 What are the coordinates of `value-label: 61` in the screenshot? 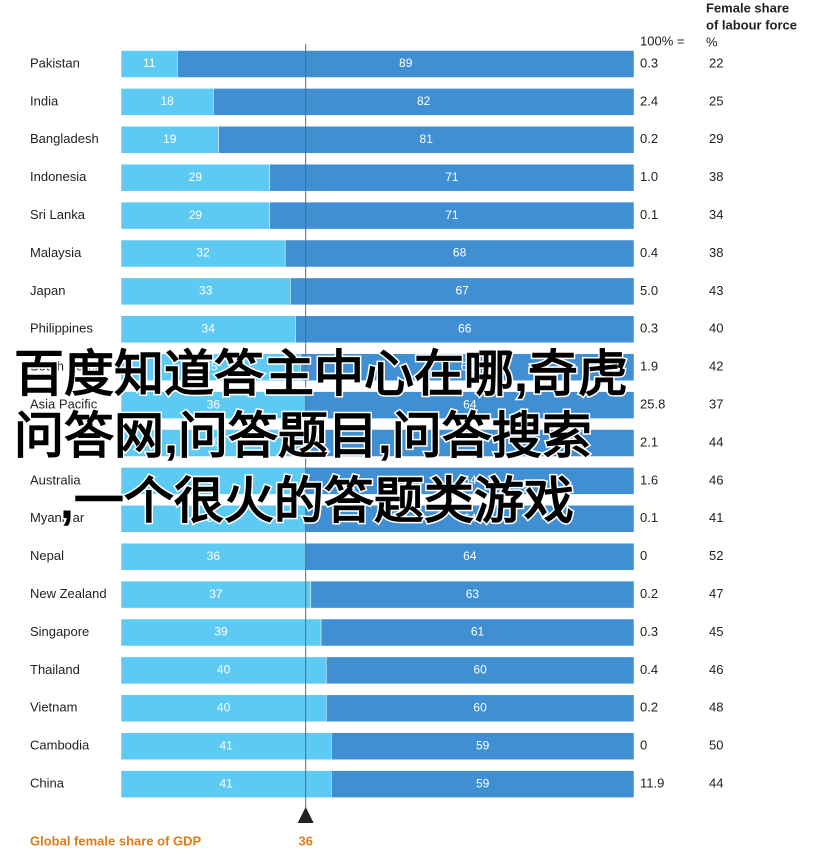 It's located at (478, 632).